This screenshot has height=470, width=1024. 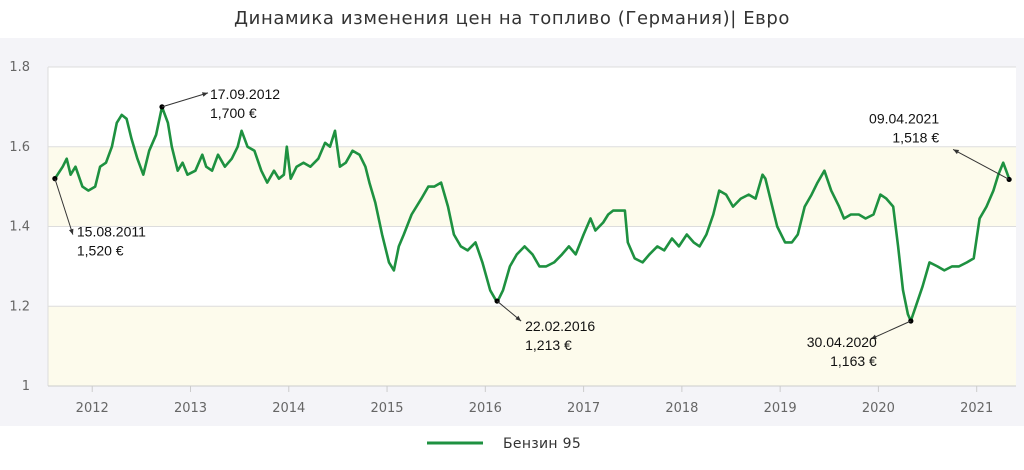 What do you see at coordinates (19, 147) in the screenshot?
I see `y-tick-label: 1.6` at bounding box center [19, 147].